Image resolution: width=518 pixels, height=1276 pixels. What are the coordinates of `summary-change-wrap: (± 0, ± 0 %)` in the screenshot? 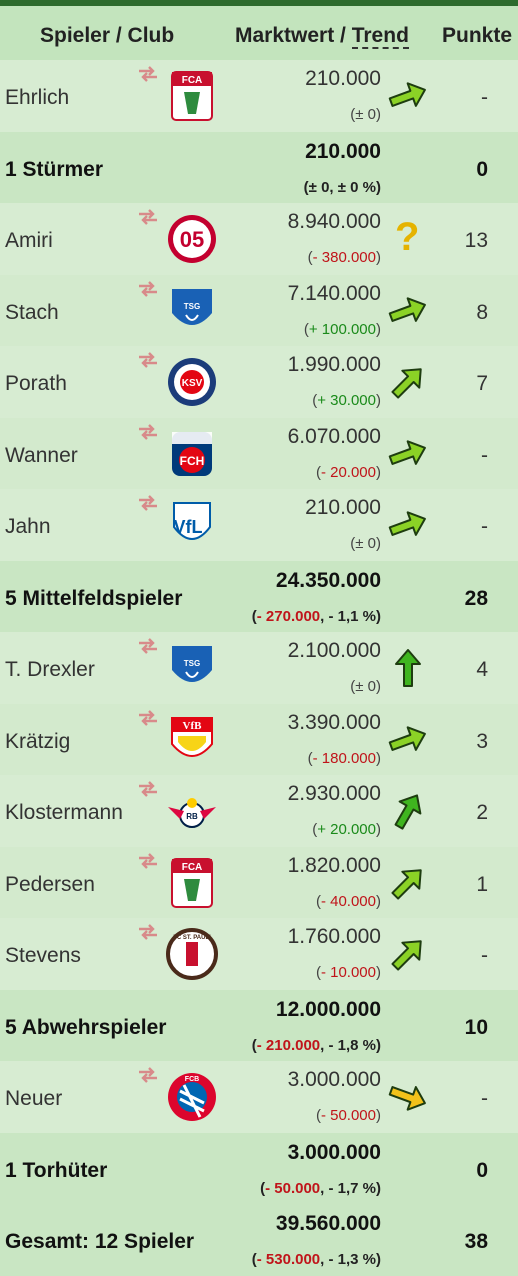 It's located at (342, 187).